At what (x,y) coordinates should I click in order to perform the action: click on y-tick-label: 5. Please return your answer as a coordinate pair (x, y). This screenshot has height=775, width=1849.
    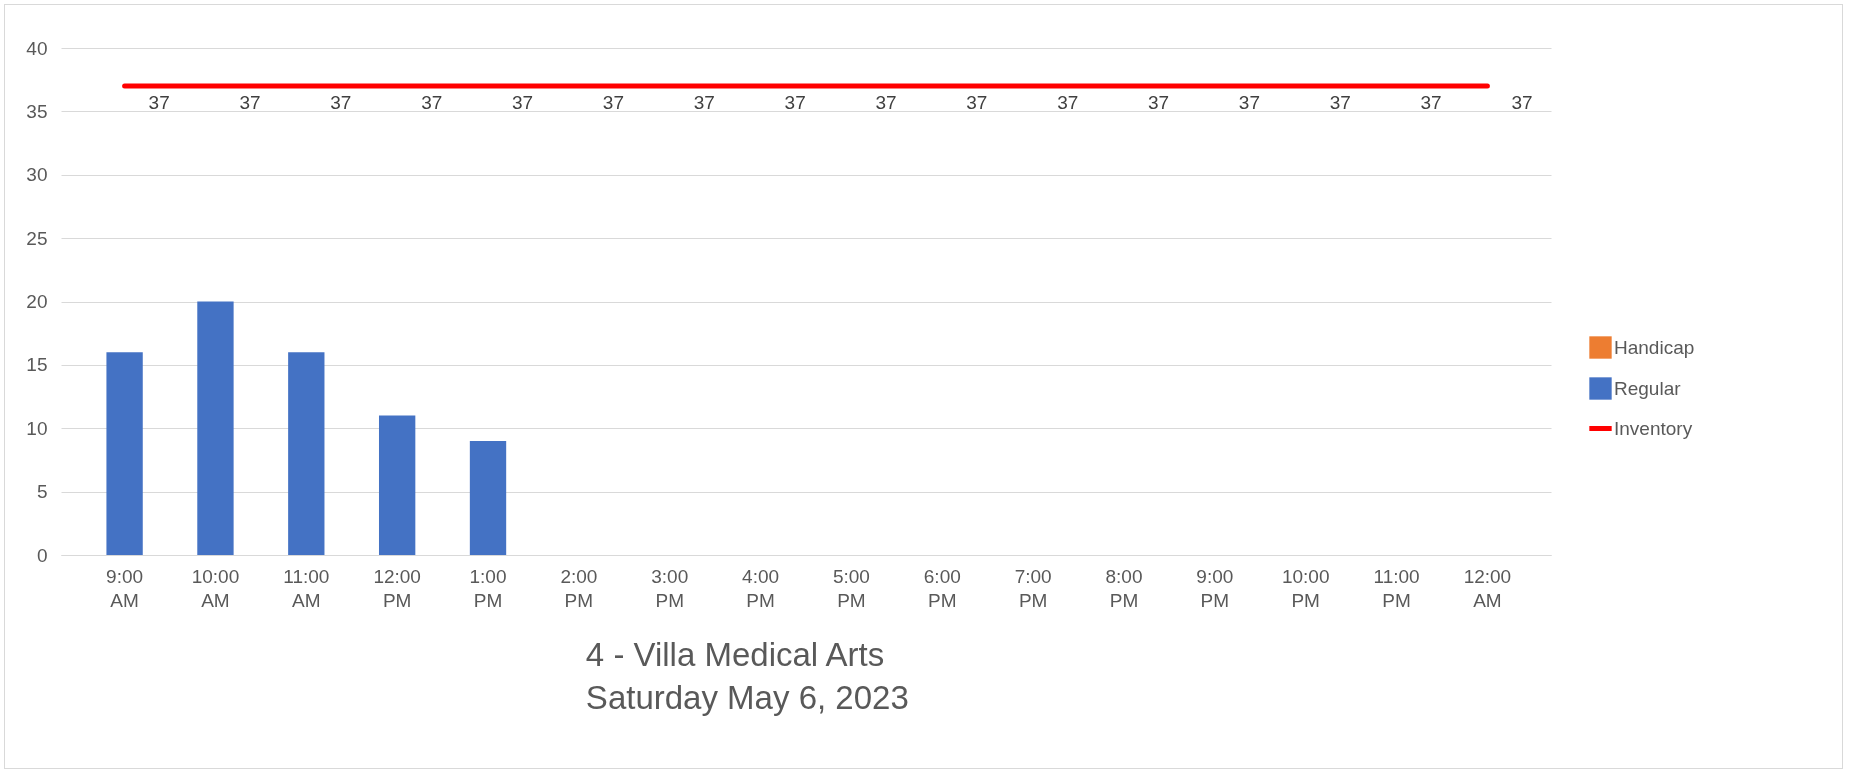
    Looking at the image, I should click on (42, 492).